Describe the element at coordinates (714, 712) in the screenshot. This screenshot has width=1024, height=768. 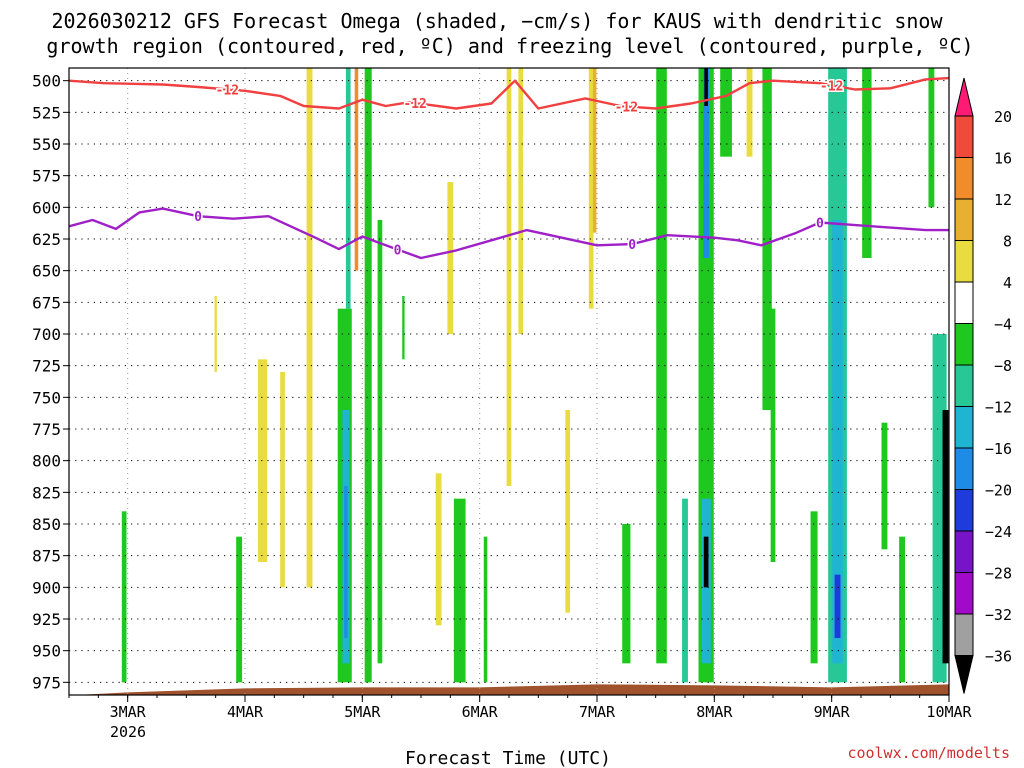
I see `xtick-label-5: 8MAR` at that location.